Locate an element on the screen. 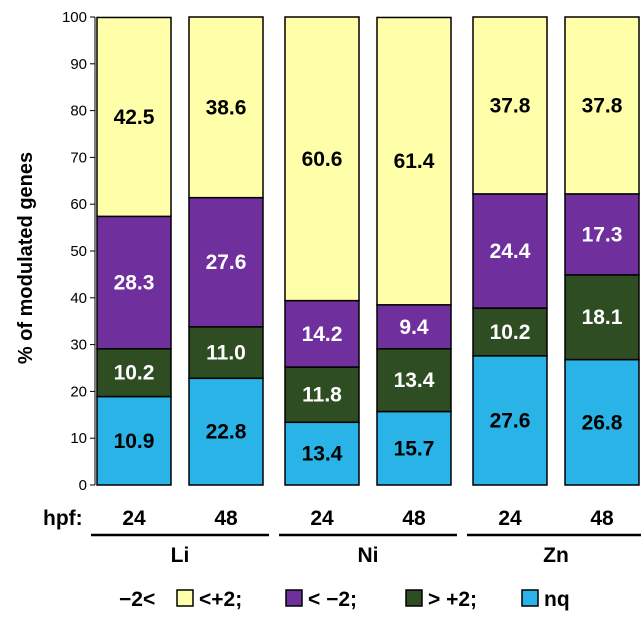  y-tick-label: 10 is located at coordinates (78, 438).